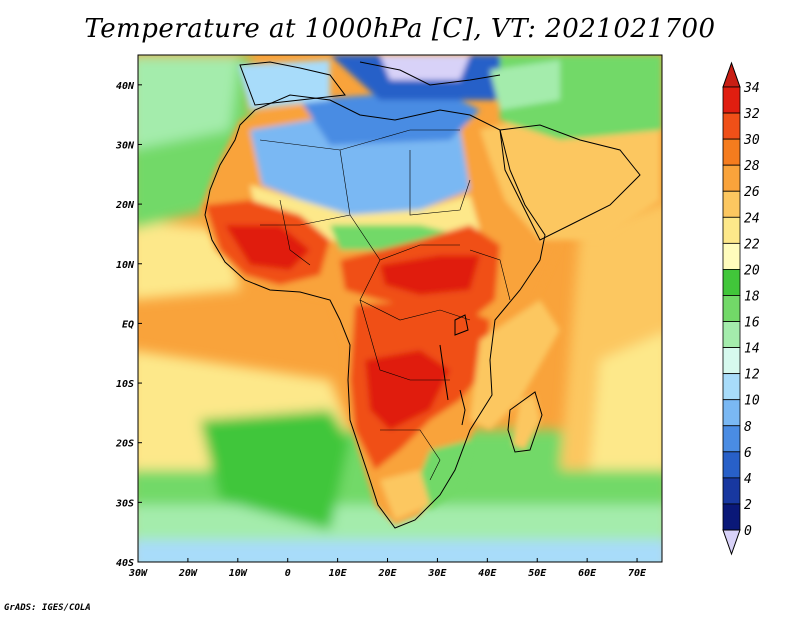 The height and width of the screenshot is (618, 800). What do you see at coordinates (430, 275) in the screenshot?
I see `central-africa-hottest` at bounding box center [430, 275].